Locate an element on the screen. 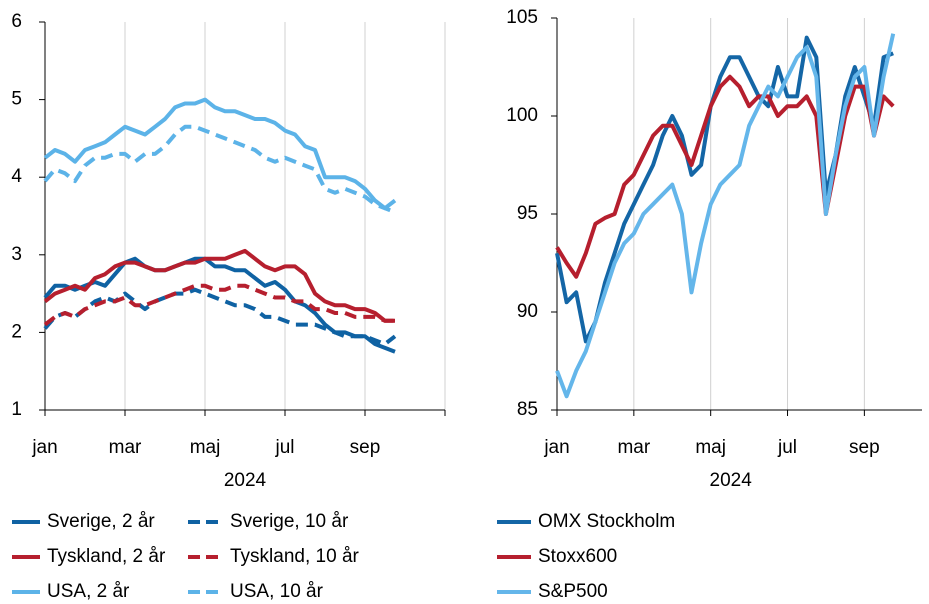 The width and height of the screenshot is (929, 604). y-tick-label: 3 is located at coordinates (16, 254).